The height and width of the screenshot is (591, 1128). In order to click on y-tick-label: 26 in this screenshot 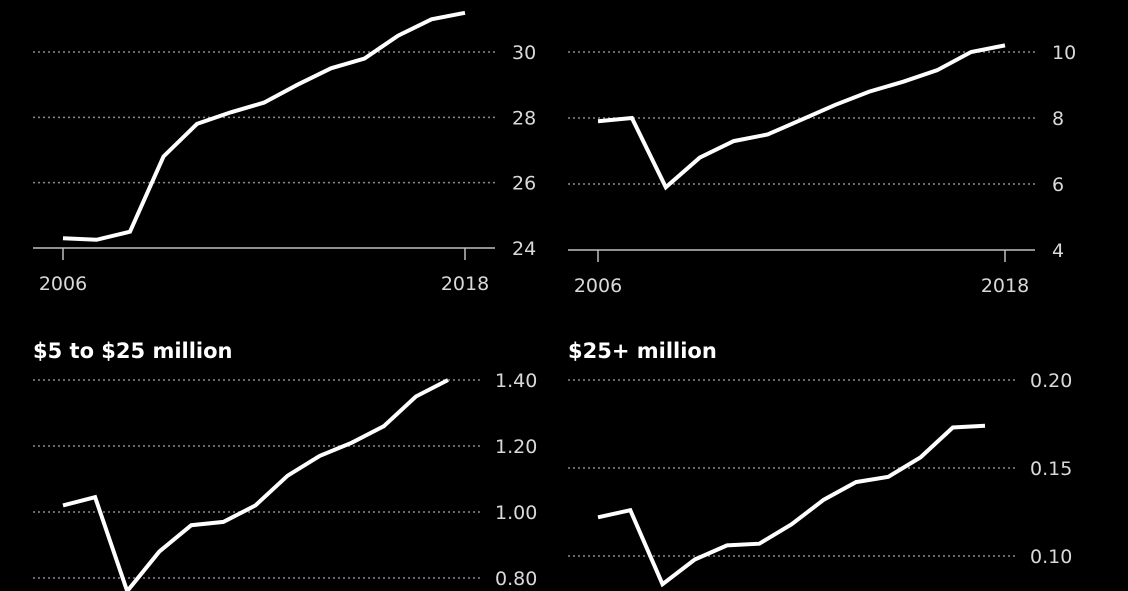, I will do `click(524, 184)`.